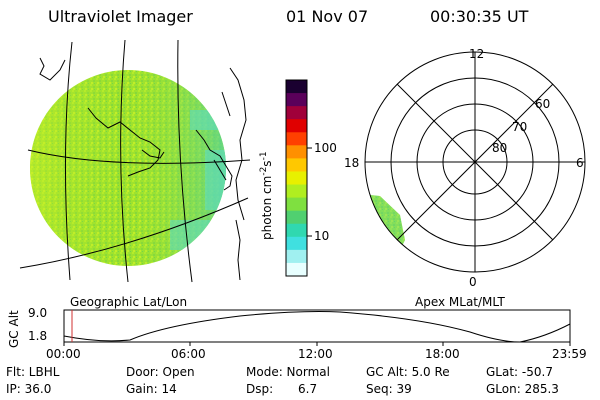 Image resolution: width=600 pixels, height=400 pixels. Describe the element at coordinates (188, 354) in the screenshot. I see `time-tick-0600: 06:00` at that location.